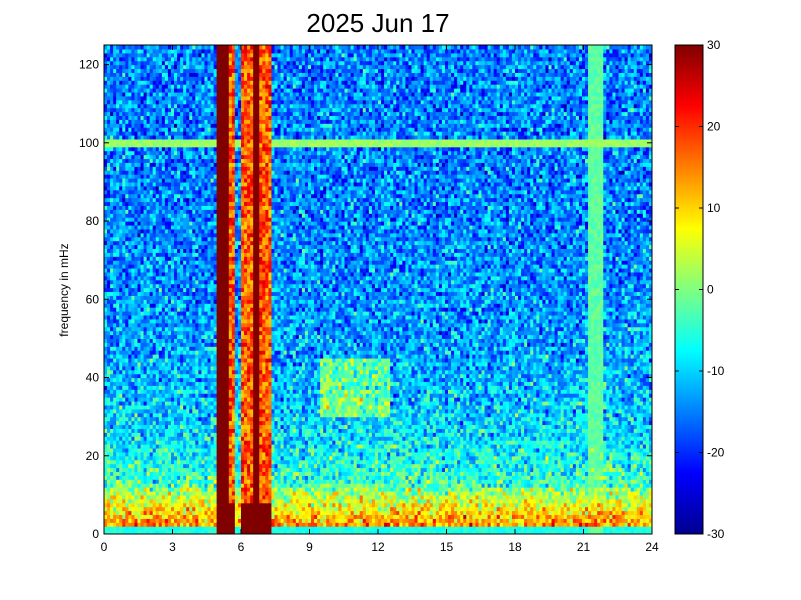 The image size is (801, 600). Describe the element at coordinates (377, 23) in the screenshot. I see `chart-title: 2025 Jun 17` at that location.